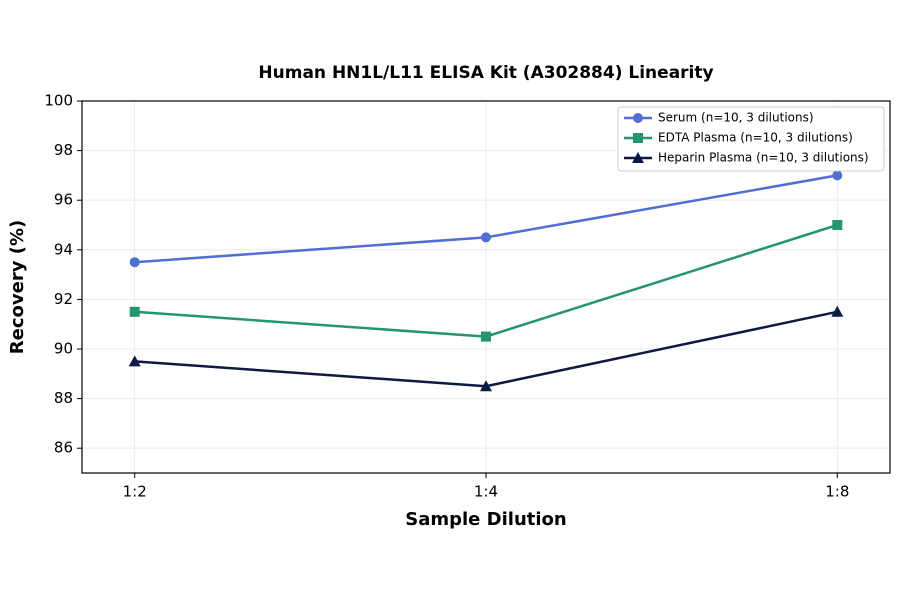  Describe the element at coordinates (755, 138) in the screenshot. I see `legend-label: EDTA Plasma (n=10, 3 dilutions)` at that location.